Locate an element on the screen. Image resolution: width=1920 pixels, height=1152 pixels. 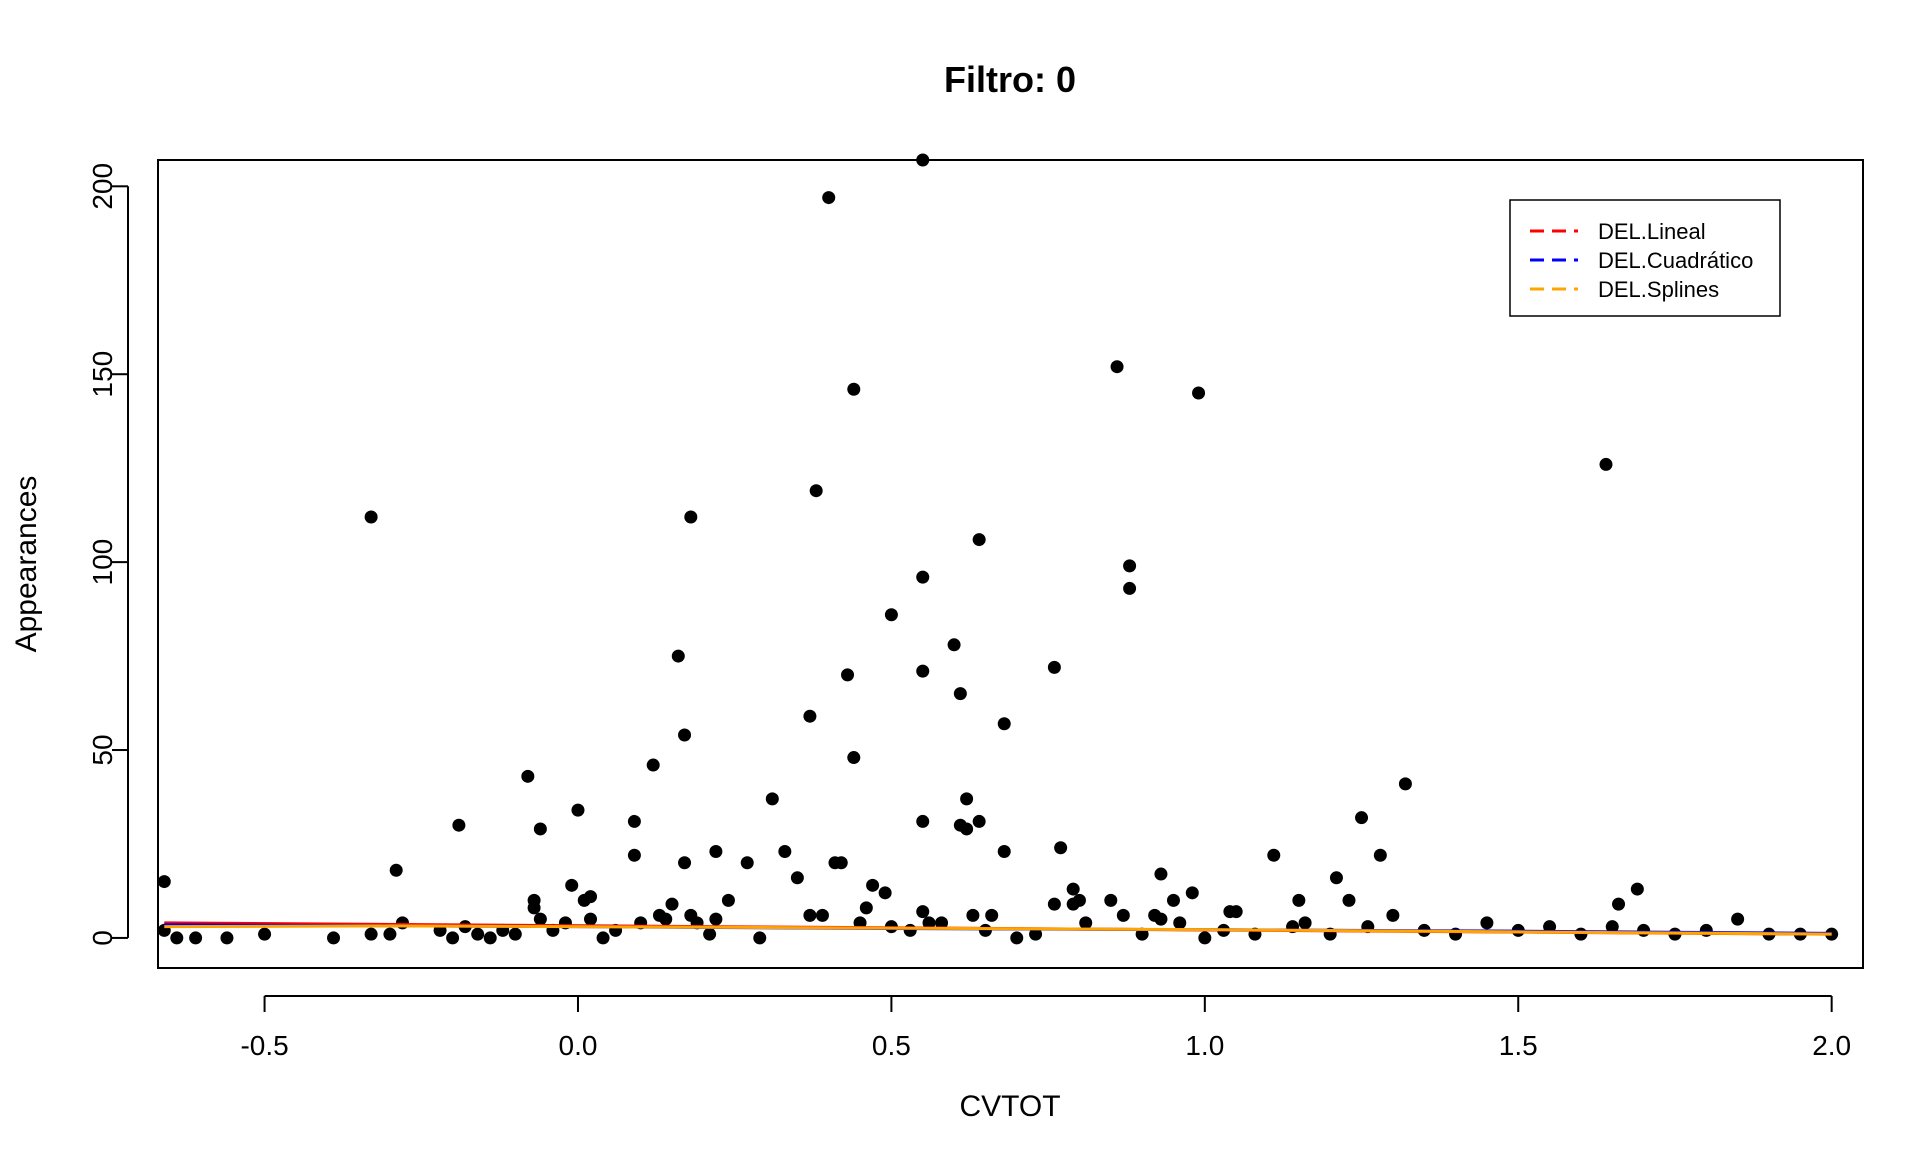
y-tick-label: 0 is located at coordinates (102, 938).